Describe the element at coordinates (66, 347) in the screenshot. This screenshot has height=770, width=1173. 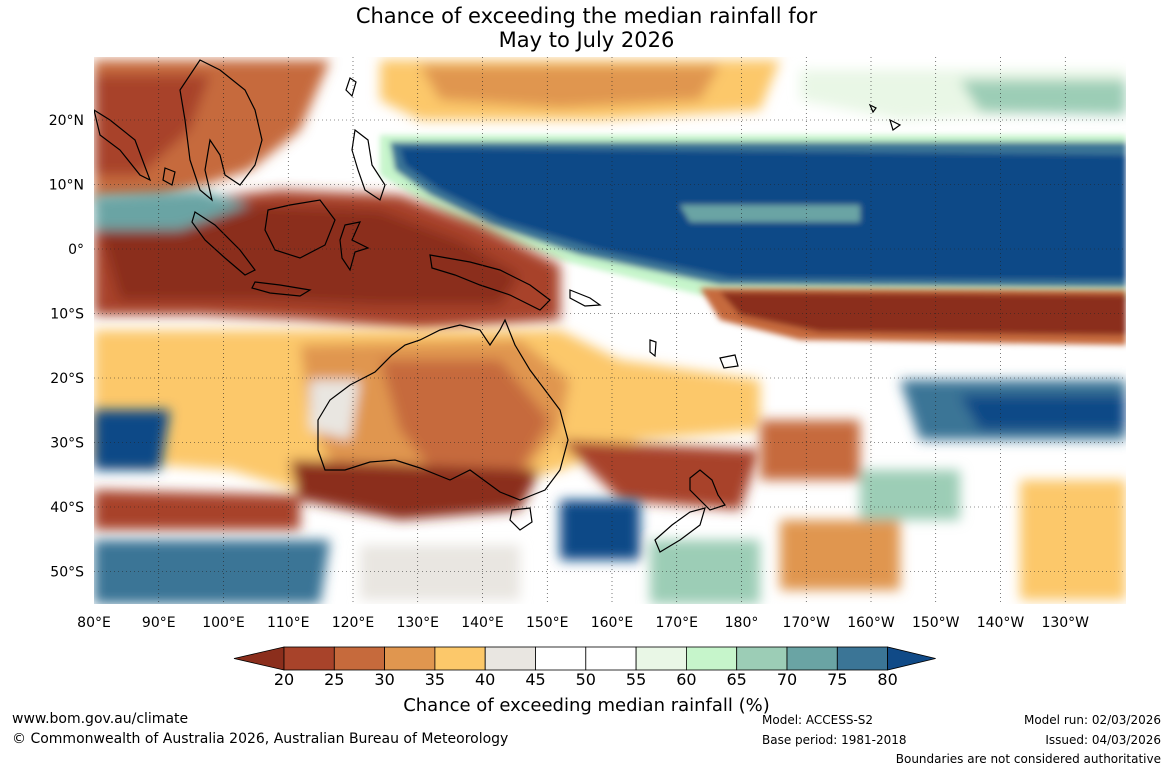
I see `latitude-labels: 20°N 10°N 0° 10°S 20°S 30°S 40°S 50°S` at that location.